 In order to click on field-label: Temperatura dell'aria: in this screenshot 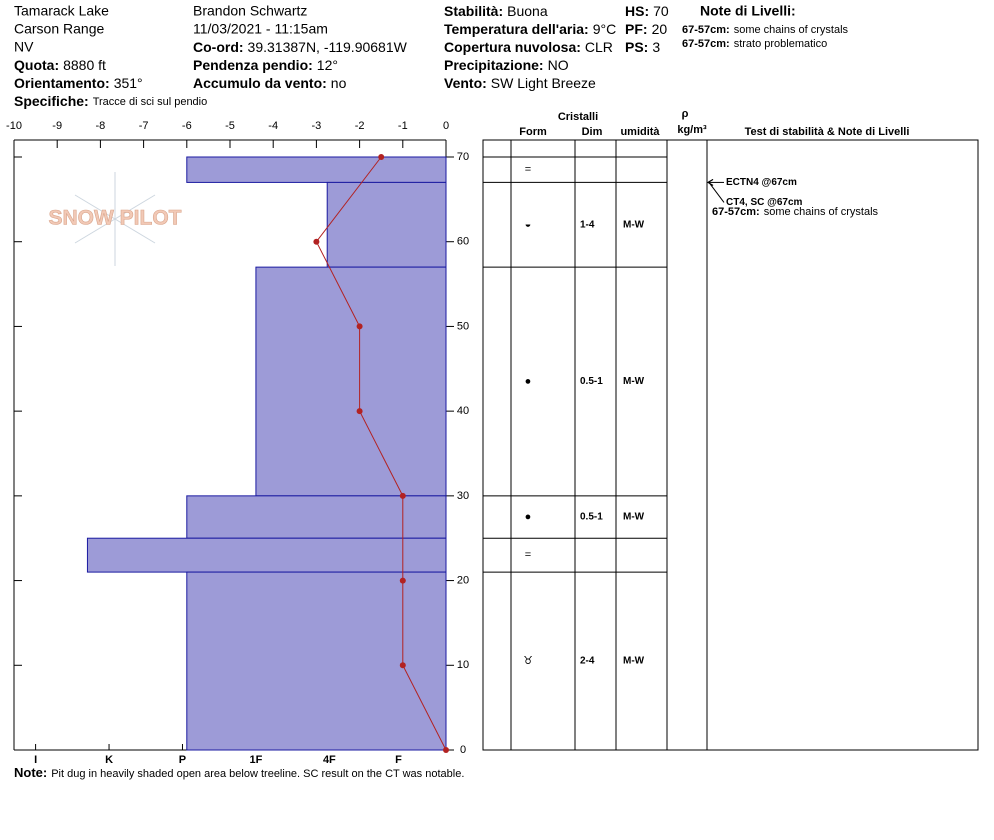, I will do `click(516, 29)`.